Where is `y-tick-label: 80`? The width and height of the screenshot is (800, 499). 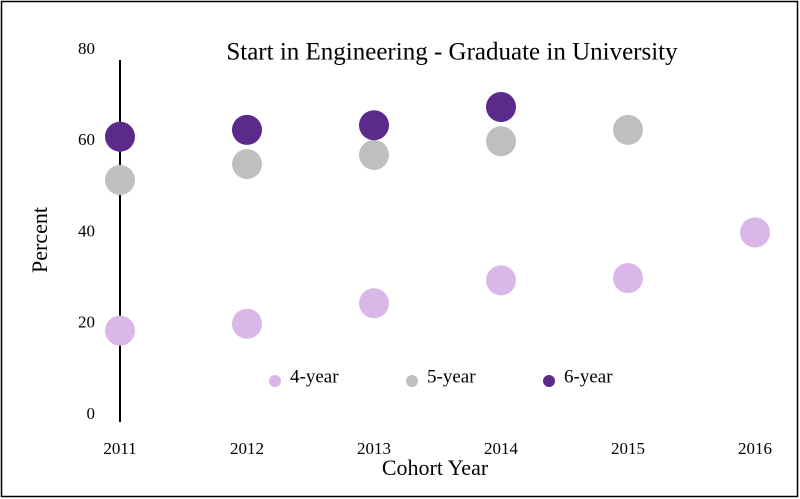 y-tick-label: 80 is located at coordinates (86, 48).